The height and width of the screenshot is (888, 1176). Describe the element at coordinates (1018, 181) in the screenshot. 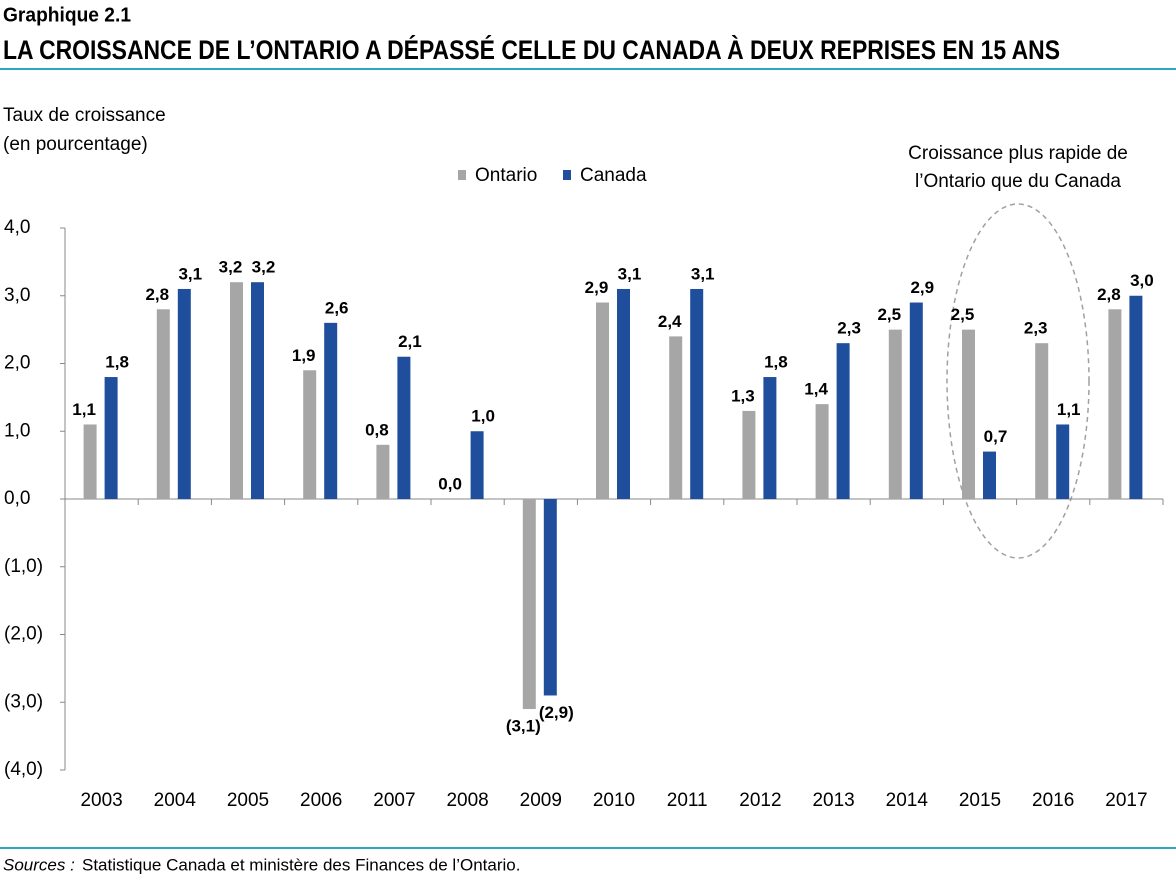

I see `annotation: l’Ontario que du Canada` at that location.